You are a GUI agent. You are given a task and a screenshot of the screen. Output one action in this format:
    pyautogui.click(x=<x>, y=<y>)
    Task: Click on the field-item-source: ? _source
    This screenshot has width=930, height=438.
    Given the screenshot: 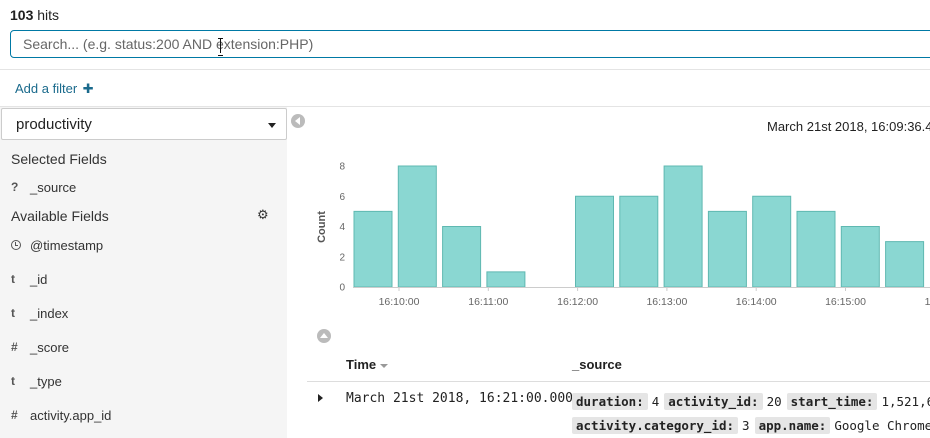 What is the action you would take?
    pyautogui.click(x=143, y=188)
    